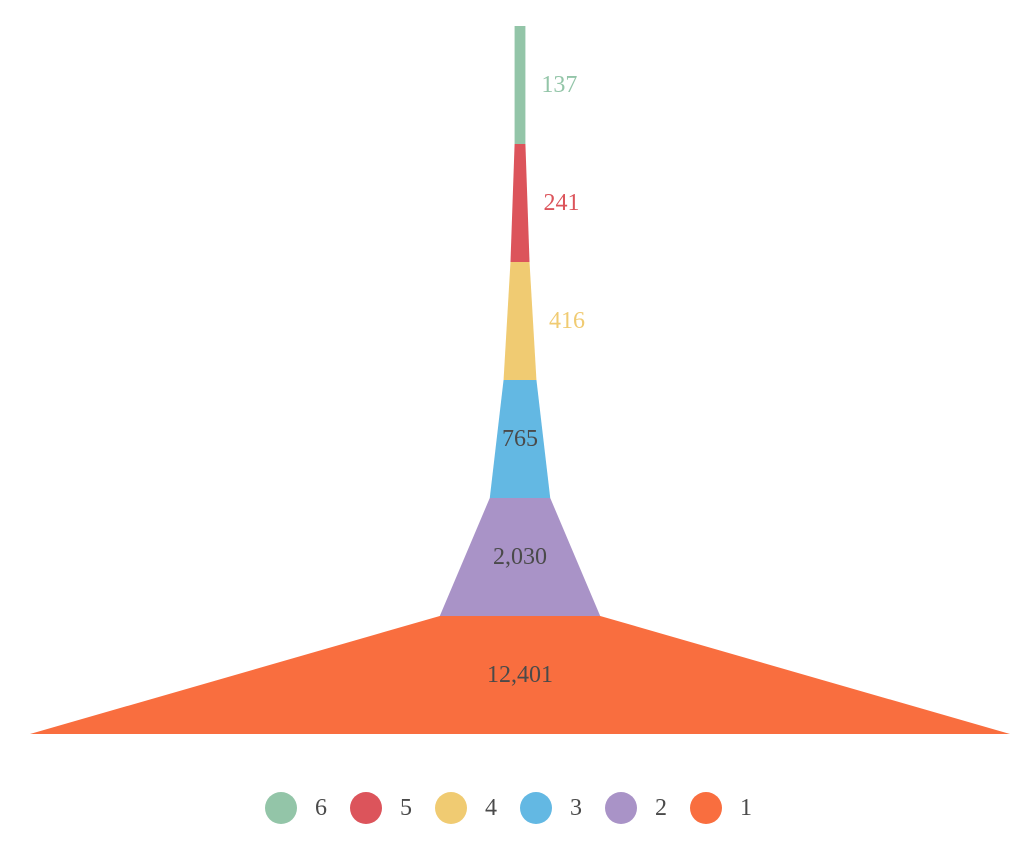  I want to click on legend-item-5: 5, so click(381, 808).